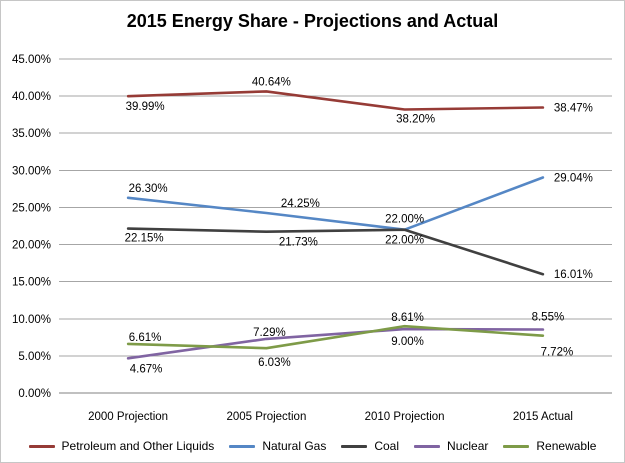 The height and width of the screenshot is (463, 625). I want to click on data-label: 29.04%, so click(573, 179).